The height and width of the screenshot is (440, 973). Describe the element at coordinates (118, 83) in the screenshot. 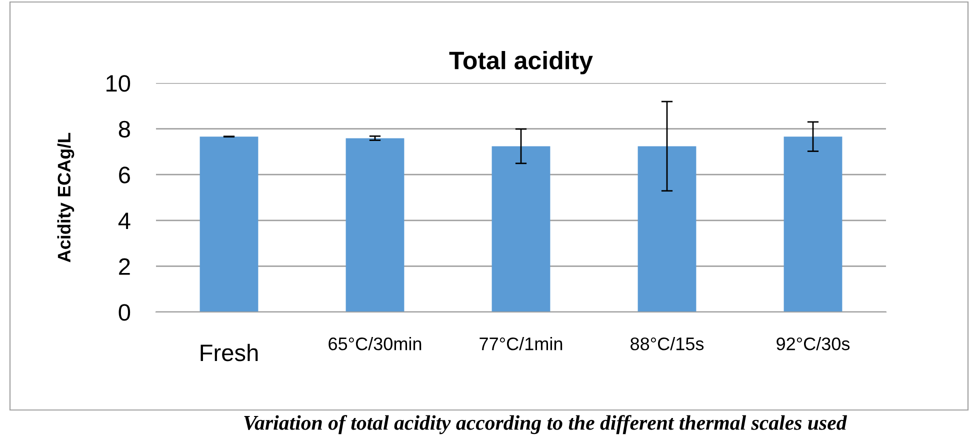

I see `y-tick-label: 10` at that location.